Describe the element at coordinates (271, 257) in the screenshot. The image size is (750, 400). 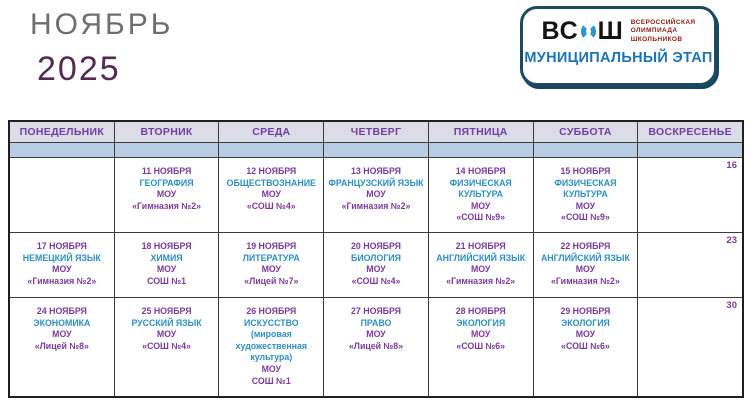
I see `event-subject: ЛИТЕРАТУРА` at that location.